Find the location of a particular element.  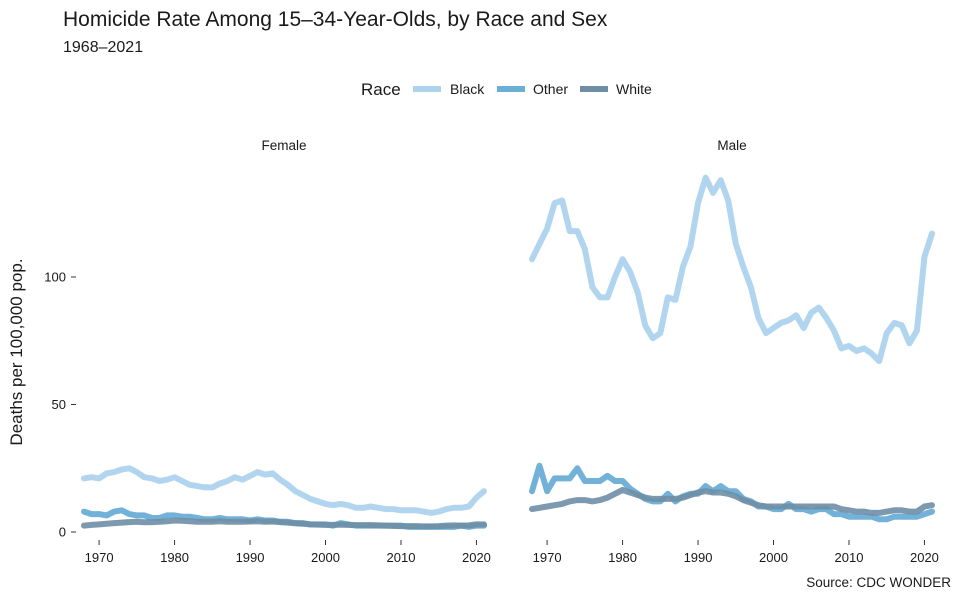

legend-label-black: Black is located at coordinates (467, 89).